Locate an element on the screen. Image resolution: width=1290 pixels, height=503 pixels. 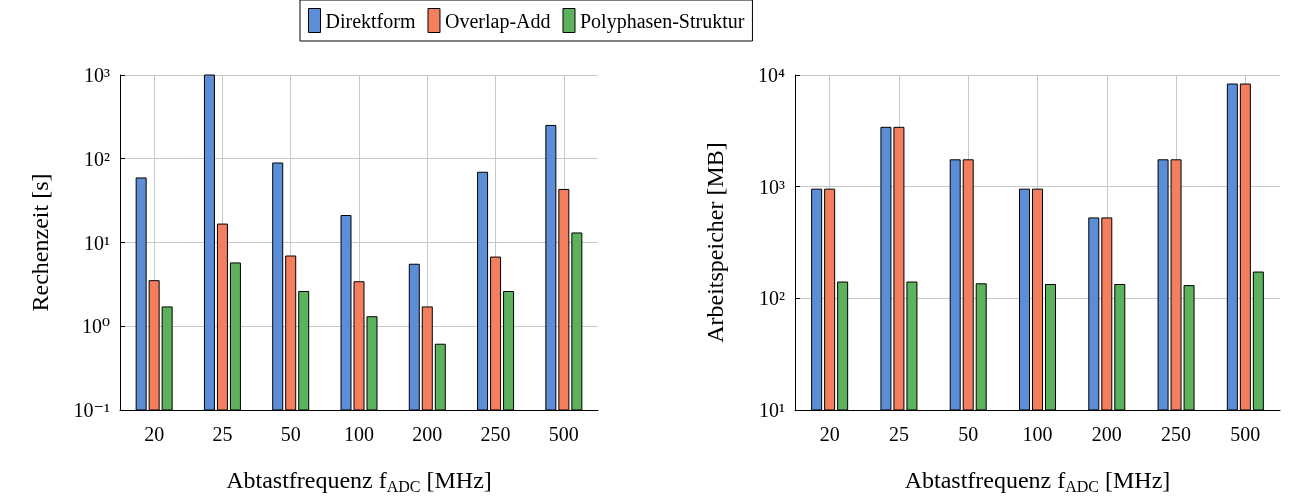
y-tick-label: 10⁻¹ is located at coordinates (91, 410).